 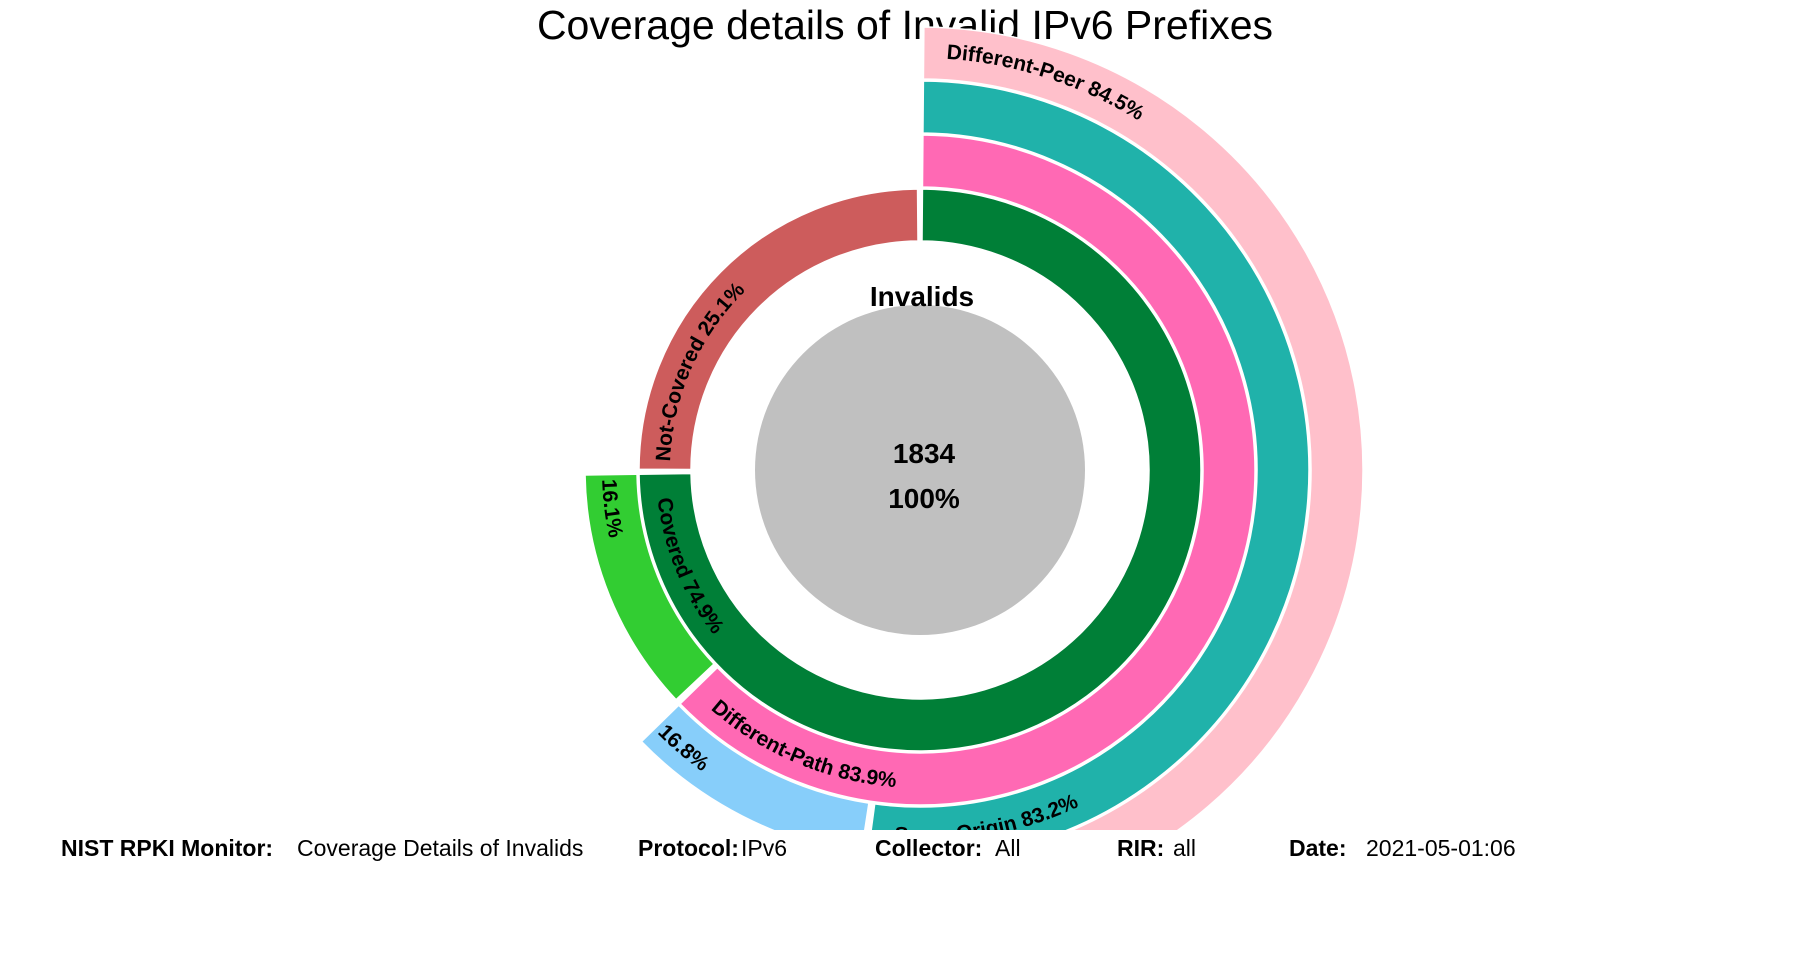 What do you see at coordinates (929, 848) in the screenshot?
I see `footer-collector-key: Collector:` at bounding box center [929, 848].